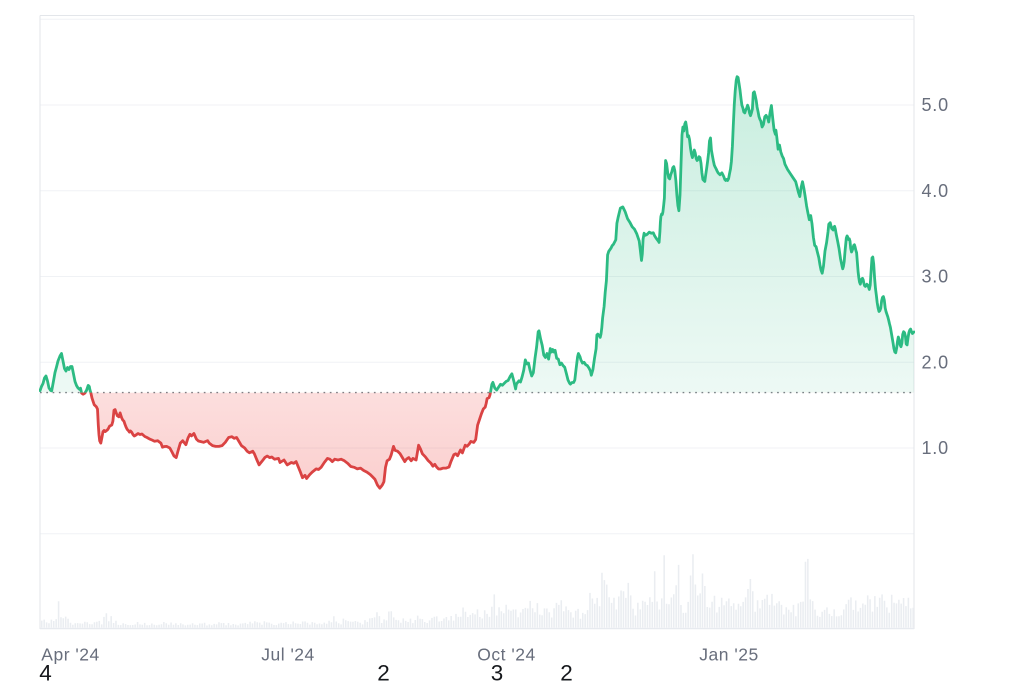  Describe the element at coordinates (506, 655) in the screenshot. I see `svg-text: Oct '24` at that location.